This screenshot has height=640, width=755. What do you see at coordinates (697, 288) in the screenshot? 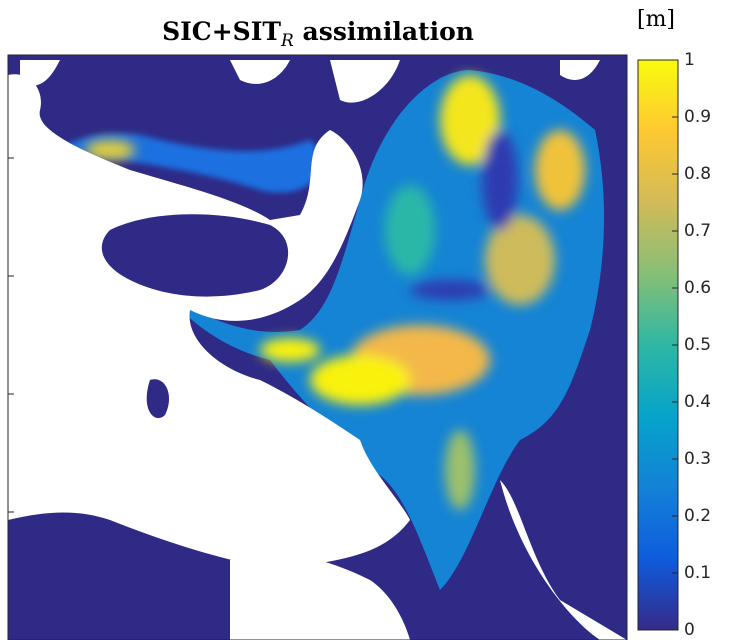
I see `colorbar-tick-label: 0.6` at bounding box center [697, 288].